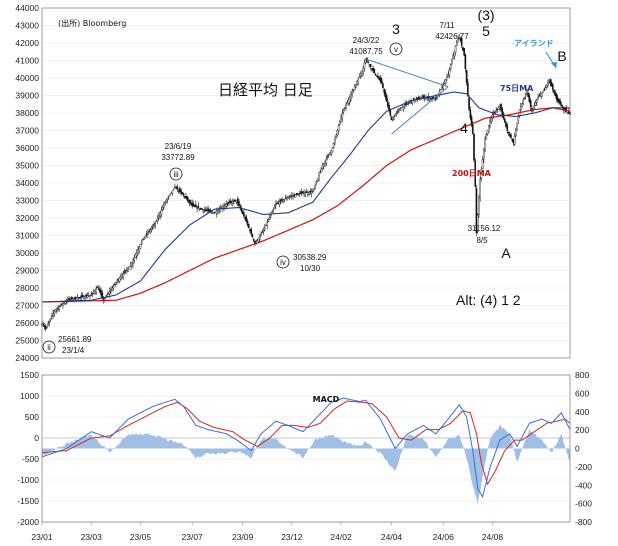 The height and width of the screenshot is (546, 618). I want to click on price-axis-tick-label: 36000, so click(27, 148).